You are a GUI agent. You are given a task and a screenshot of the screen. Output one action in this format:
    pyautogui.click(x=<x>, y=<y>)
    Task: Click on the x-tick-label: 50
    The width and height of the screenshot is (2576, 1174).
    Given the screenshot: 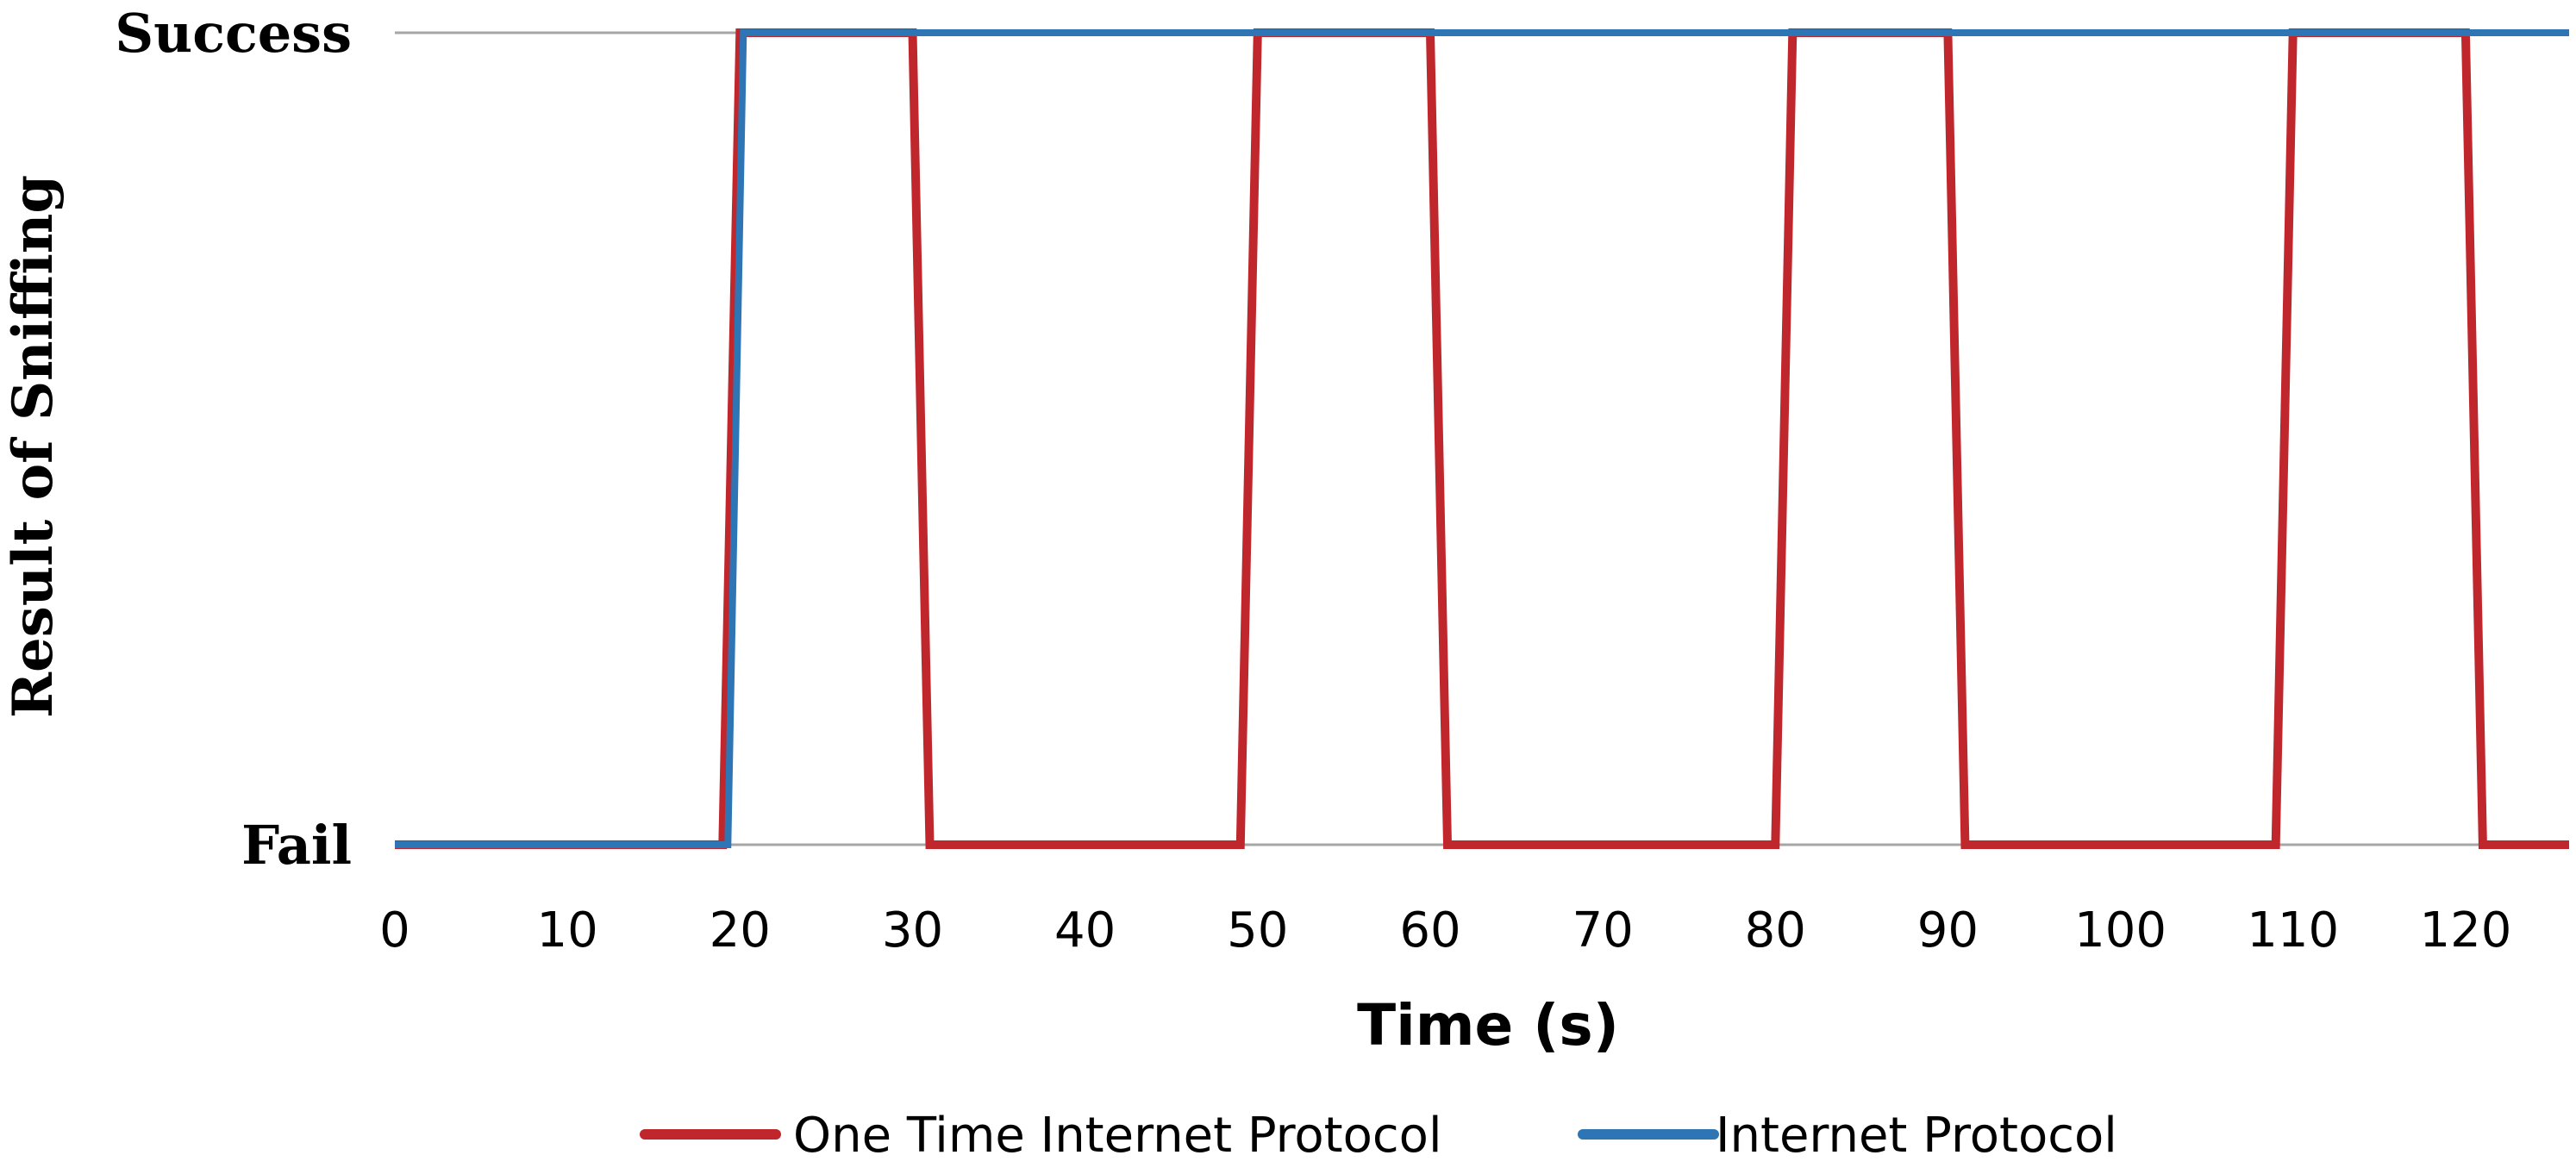 What is the action you would take?
    pyautogui.click(x=1257, y=930)
    